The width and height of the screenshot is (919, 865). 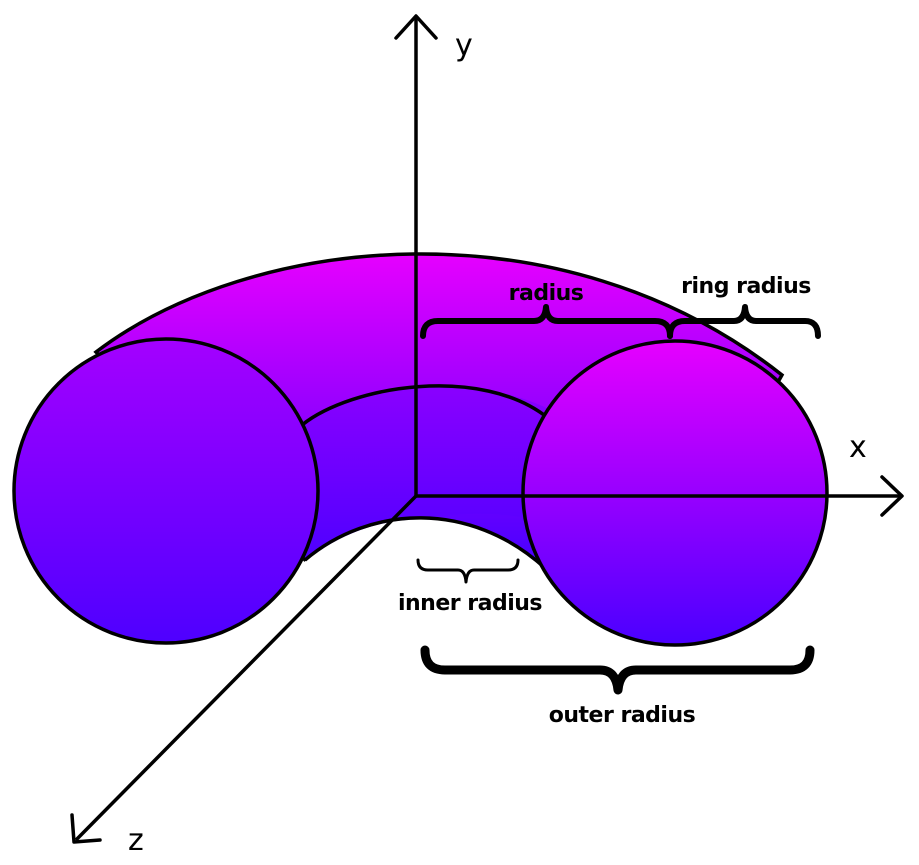 I want to click on z-axis-arrowhead, so click(x=86, y=828).